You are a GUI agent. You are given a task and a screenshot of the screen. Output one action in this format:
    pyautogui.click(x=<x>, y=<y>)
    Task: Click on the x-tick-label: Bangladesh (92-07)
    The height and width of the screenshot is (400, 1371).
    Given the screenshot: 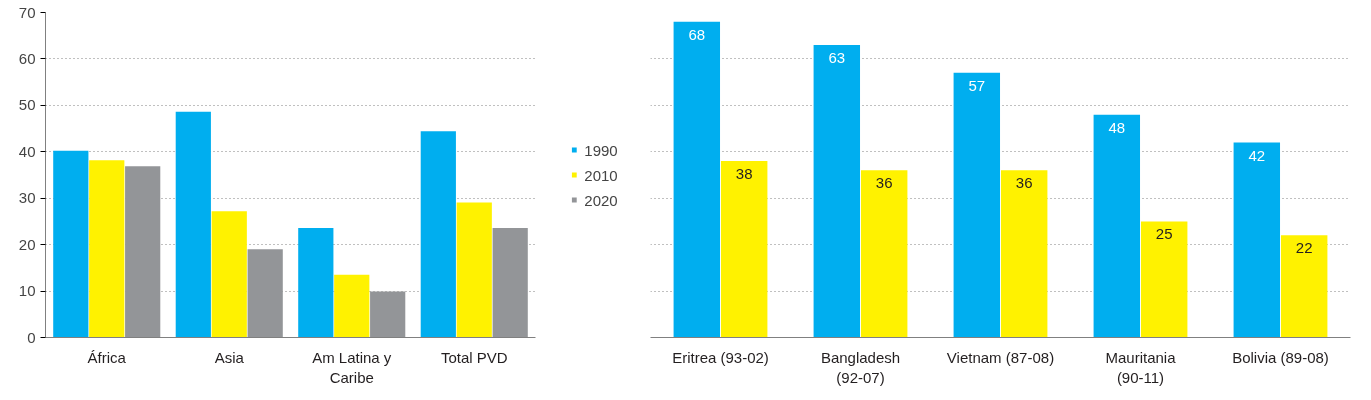 What is the action you would take?
    pyautogui.click(x=860, y=367)
    